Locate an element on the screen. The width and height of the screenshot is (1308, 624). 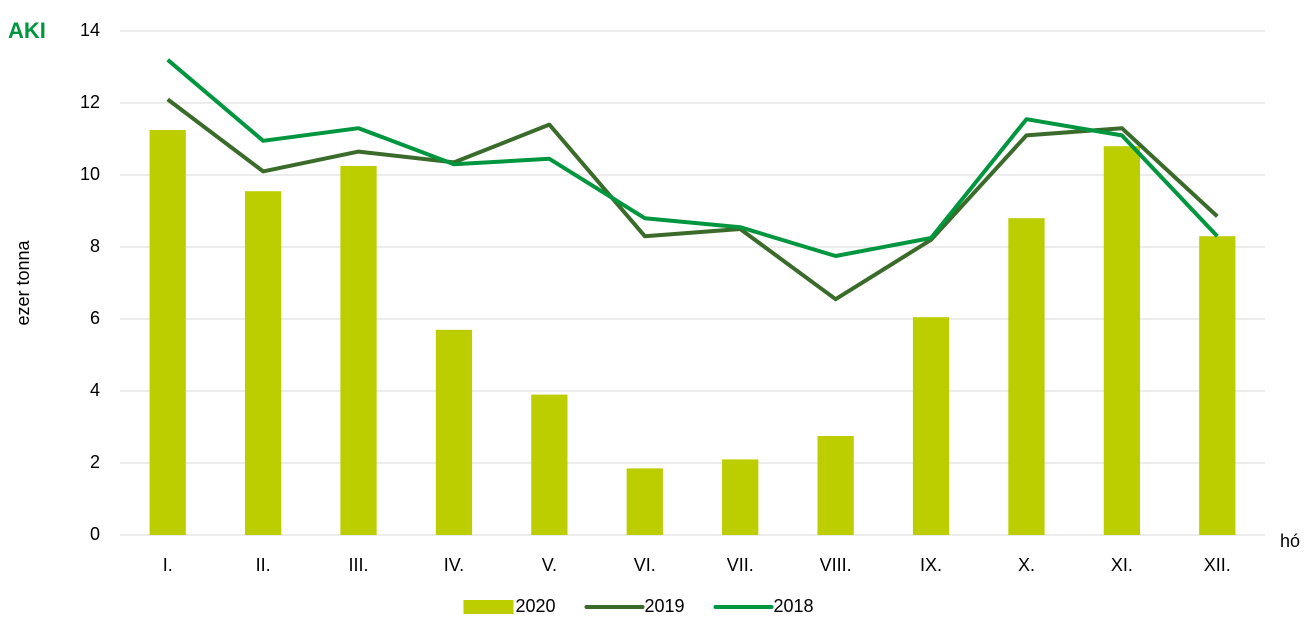
y-tick-label: 12 is located at coordinates (90, 102).